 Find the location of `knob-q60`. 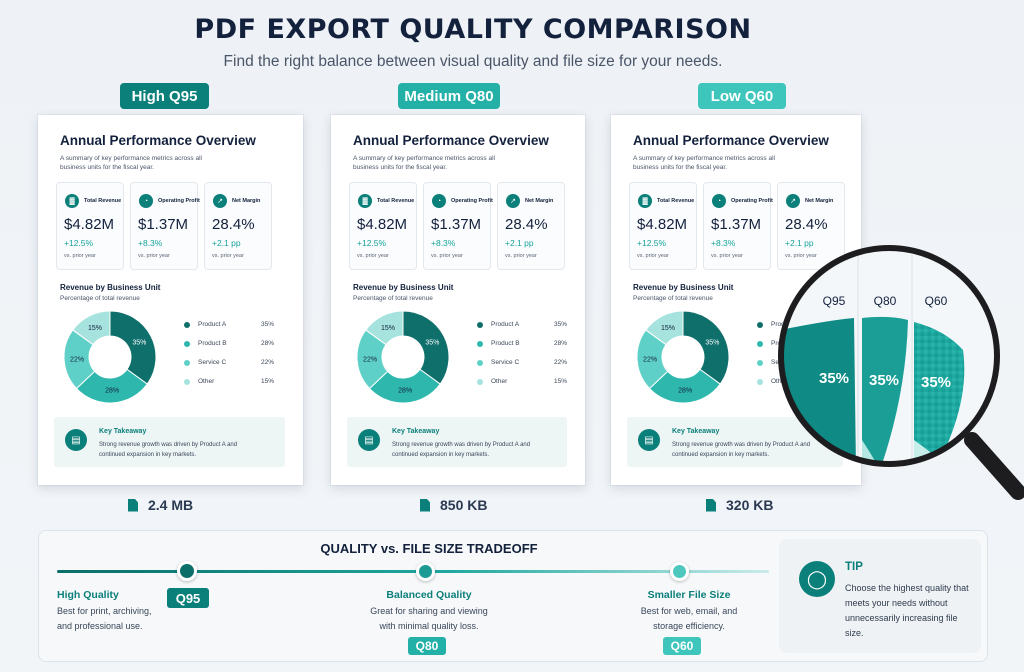

knob-q60 is located at coordinates (679, 571).